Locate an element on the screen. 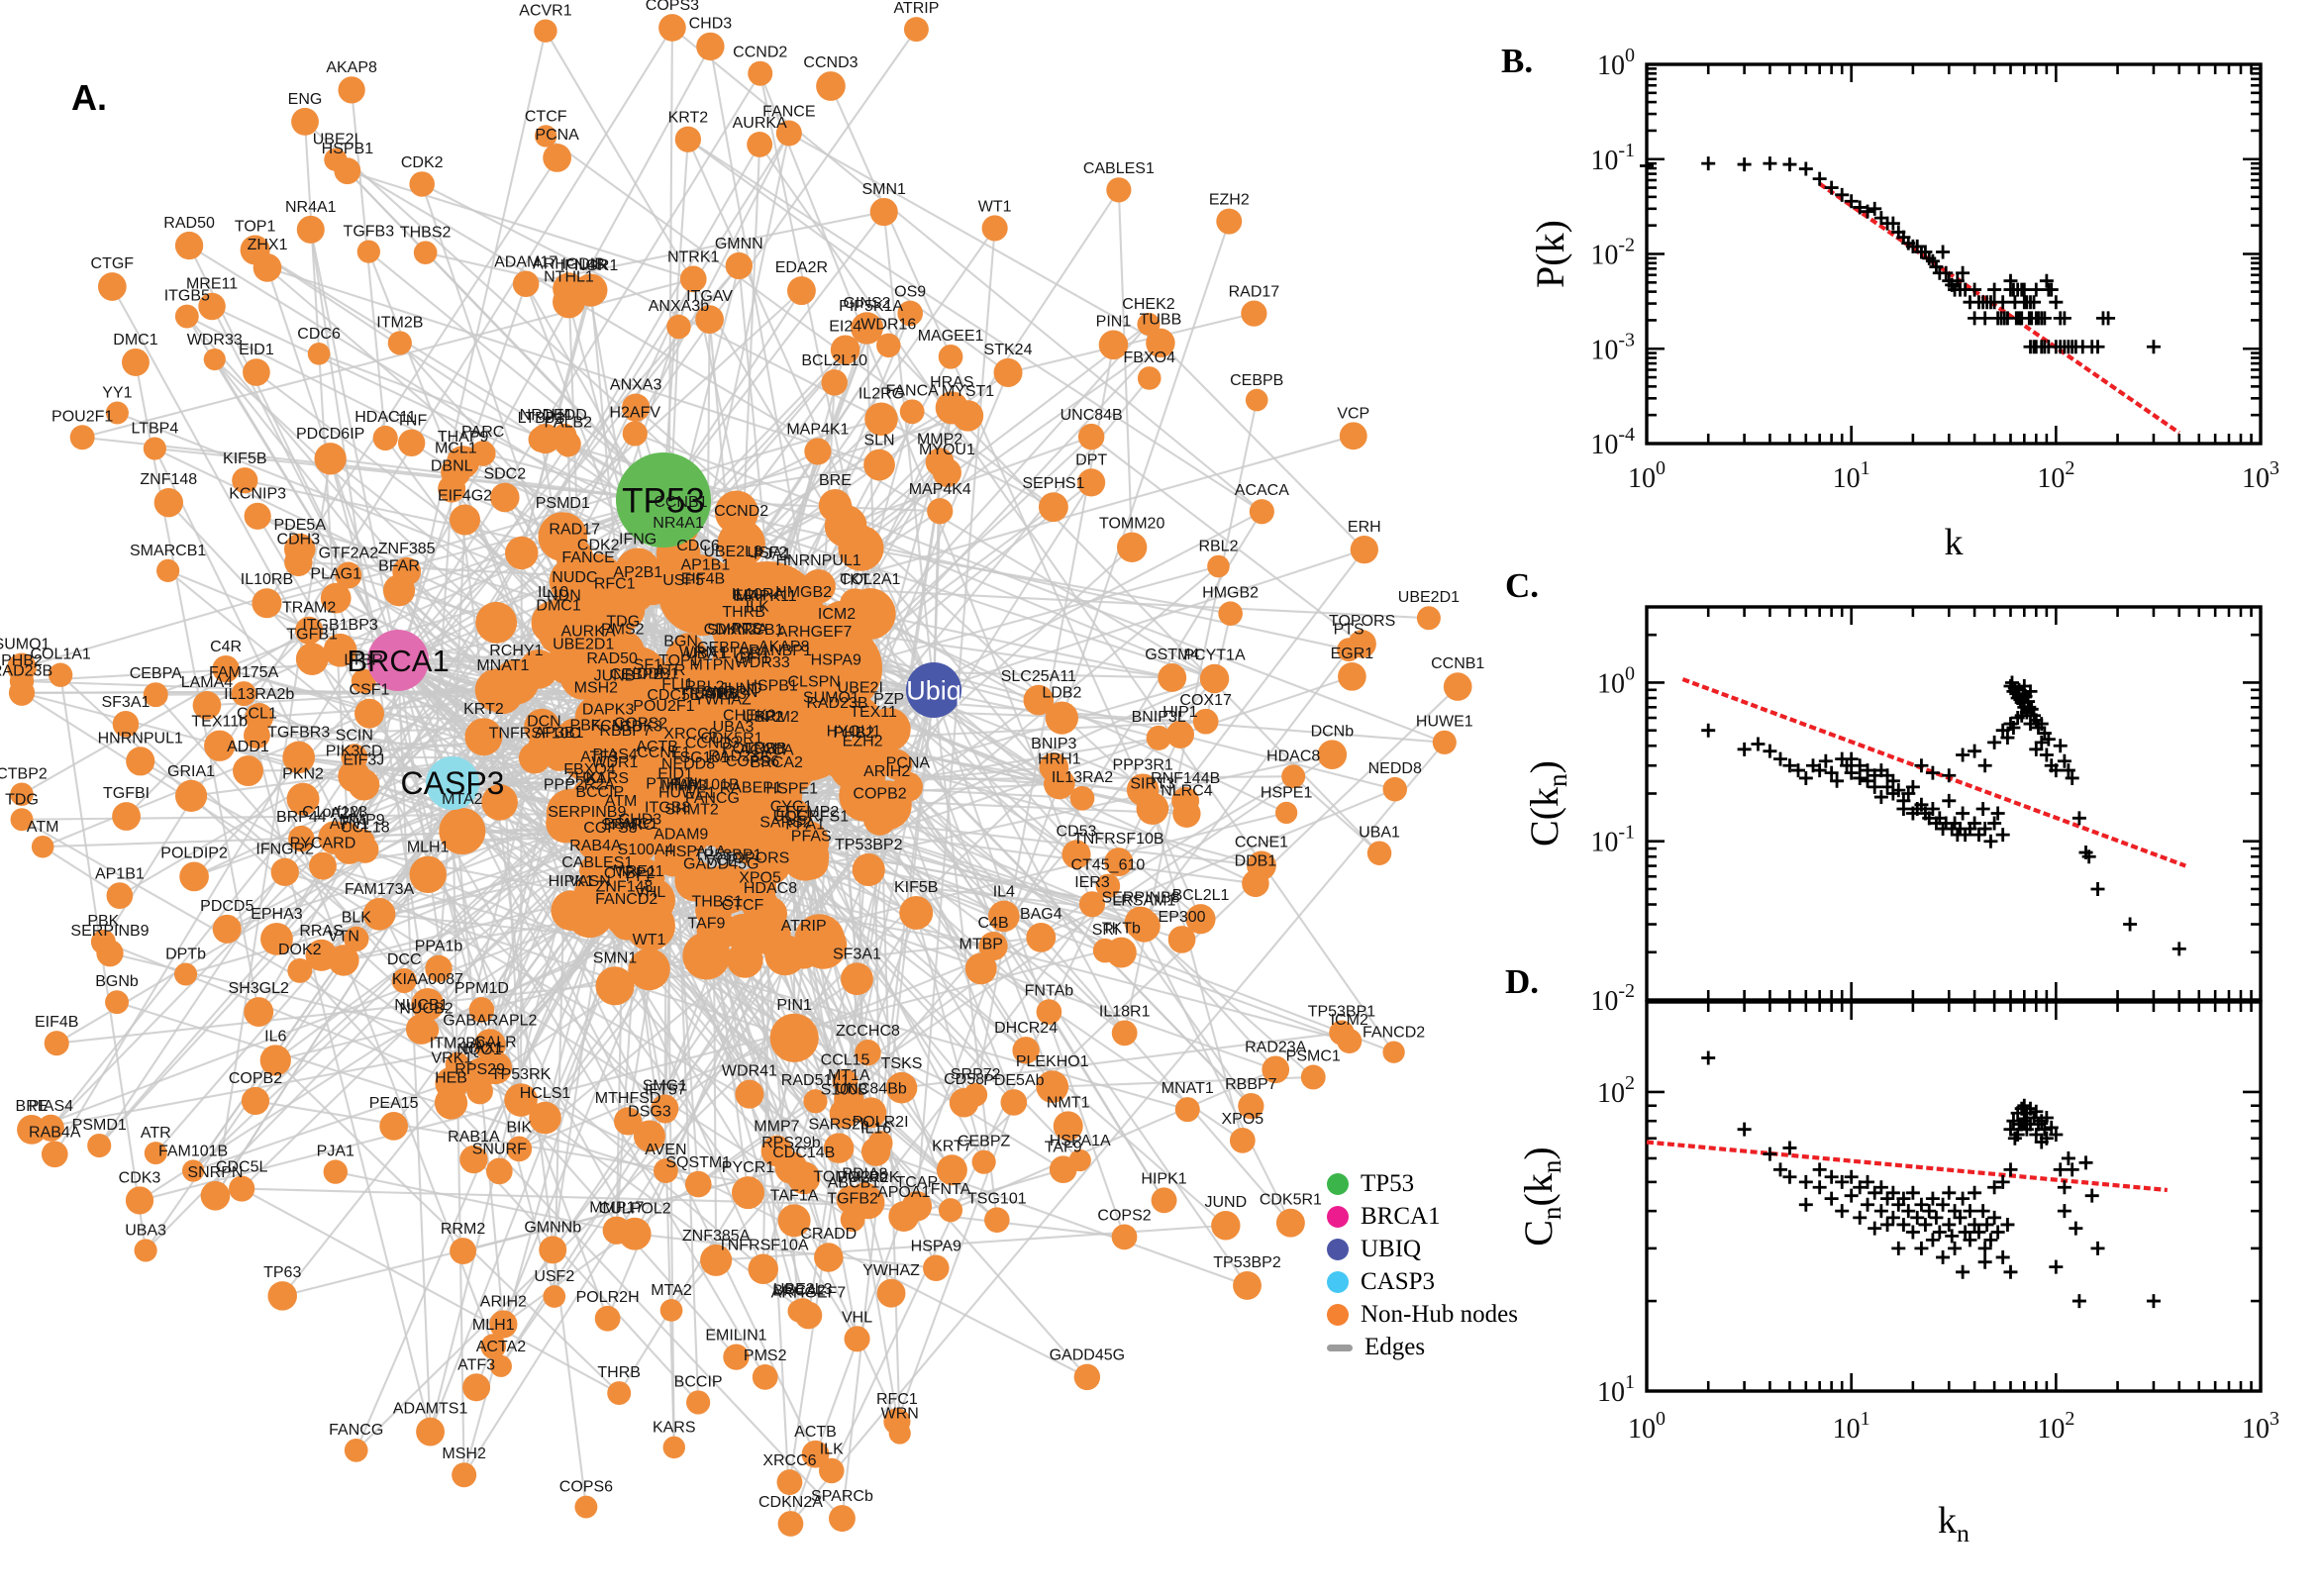 The image size is (2323, 1596). legend-label: TP53 is located at coordinates (1388, 1183).